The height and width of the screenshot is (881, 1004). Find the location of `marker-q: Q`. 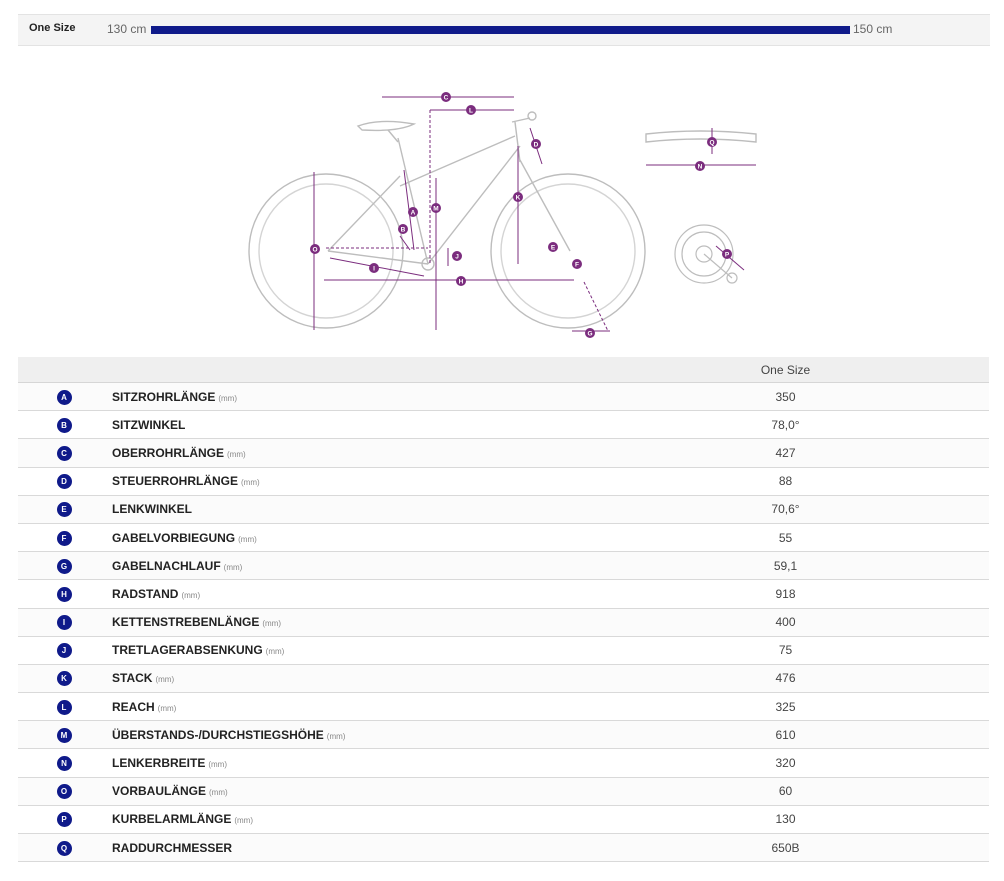

marker-q: Q is located at coordinates (712, 142).